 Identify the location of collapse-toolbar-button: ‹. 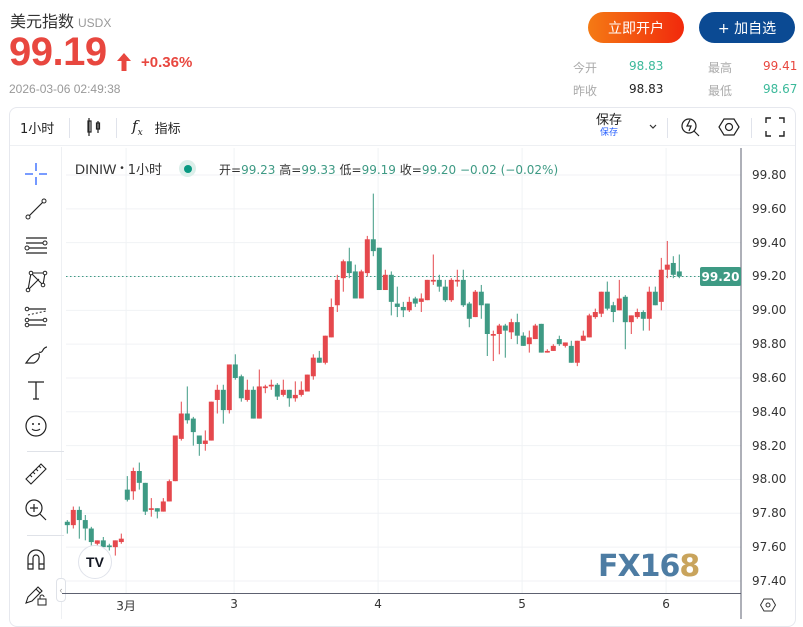
(61, 590).